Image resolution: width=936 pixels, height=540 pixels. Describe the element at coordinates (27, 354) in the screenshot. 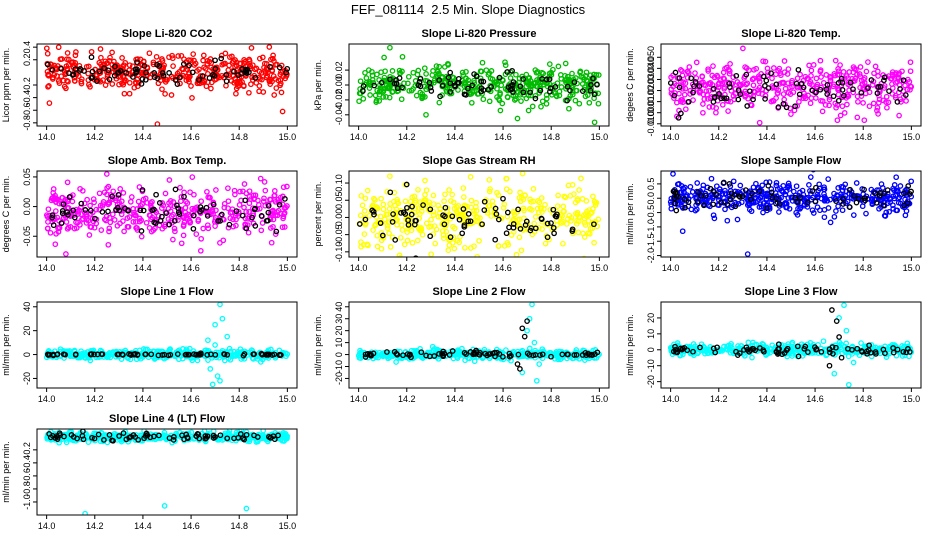

I see `y-tick-label: 0` at that location.